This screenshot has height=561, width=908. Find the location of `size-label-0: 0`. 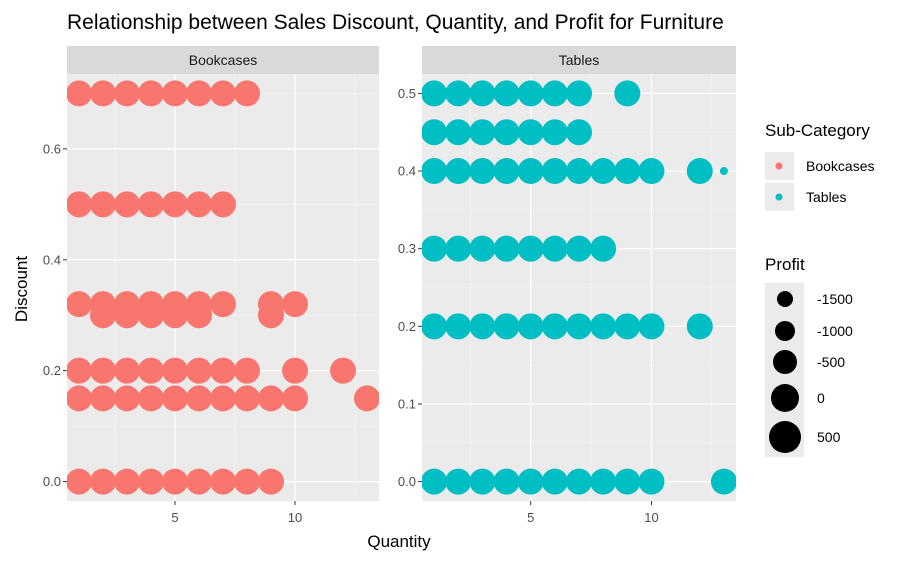

size-label-0: 0 is located at coordinates (821, 398).